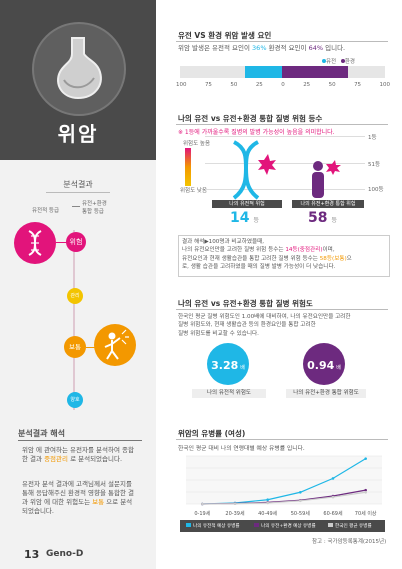  I want to click on rank-51-label: 51등, so click(374, 165).